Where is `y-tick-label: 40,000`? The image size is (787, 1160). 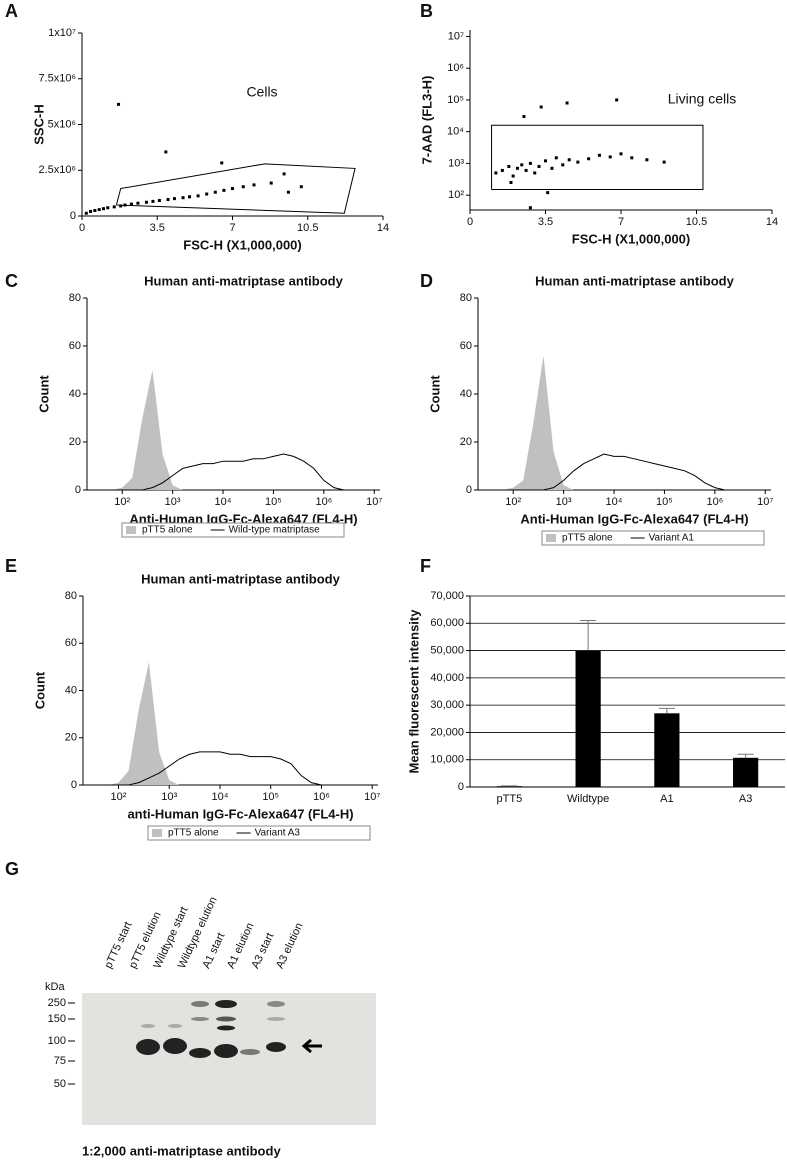
y-tick-label: 40,000 is located at coordinates (447, 678).